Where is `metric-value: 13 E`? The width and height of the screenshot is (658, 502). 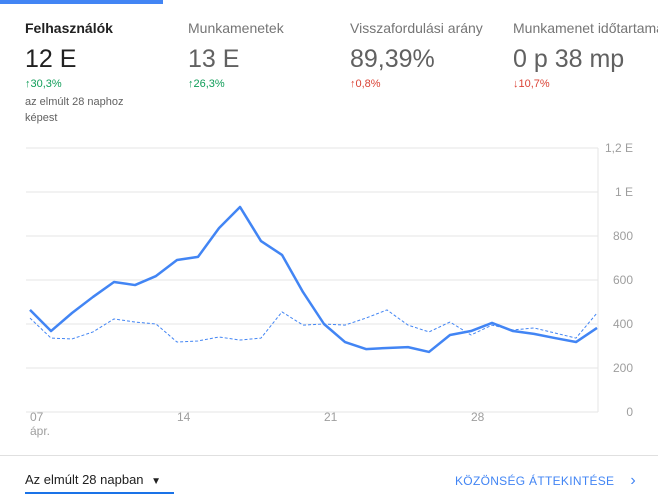
metric-value: 13 E is located at coordinates (214, 59).